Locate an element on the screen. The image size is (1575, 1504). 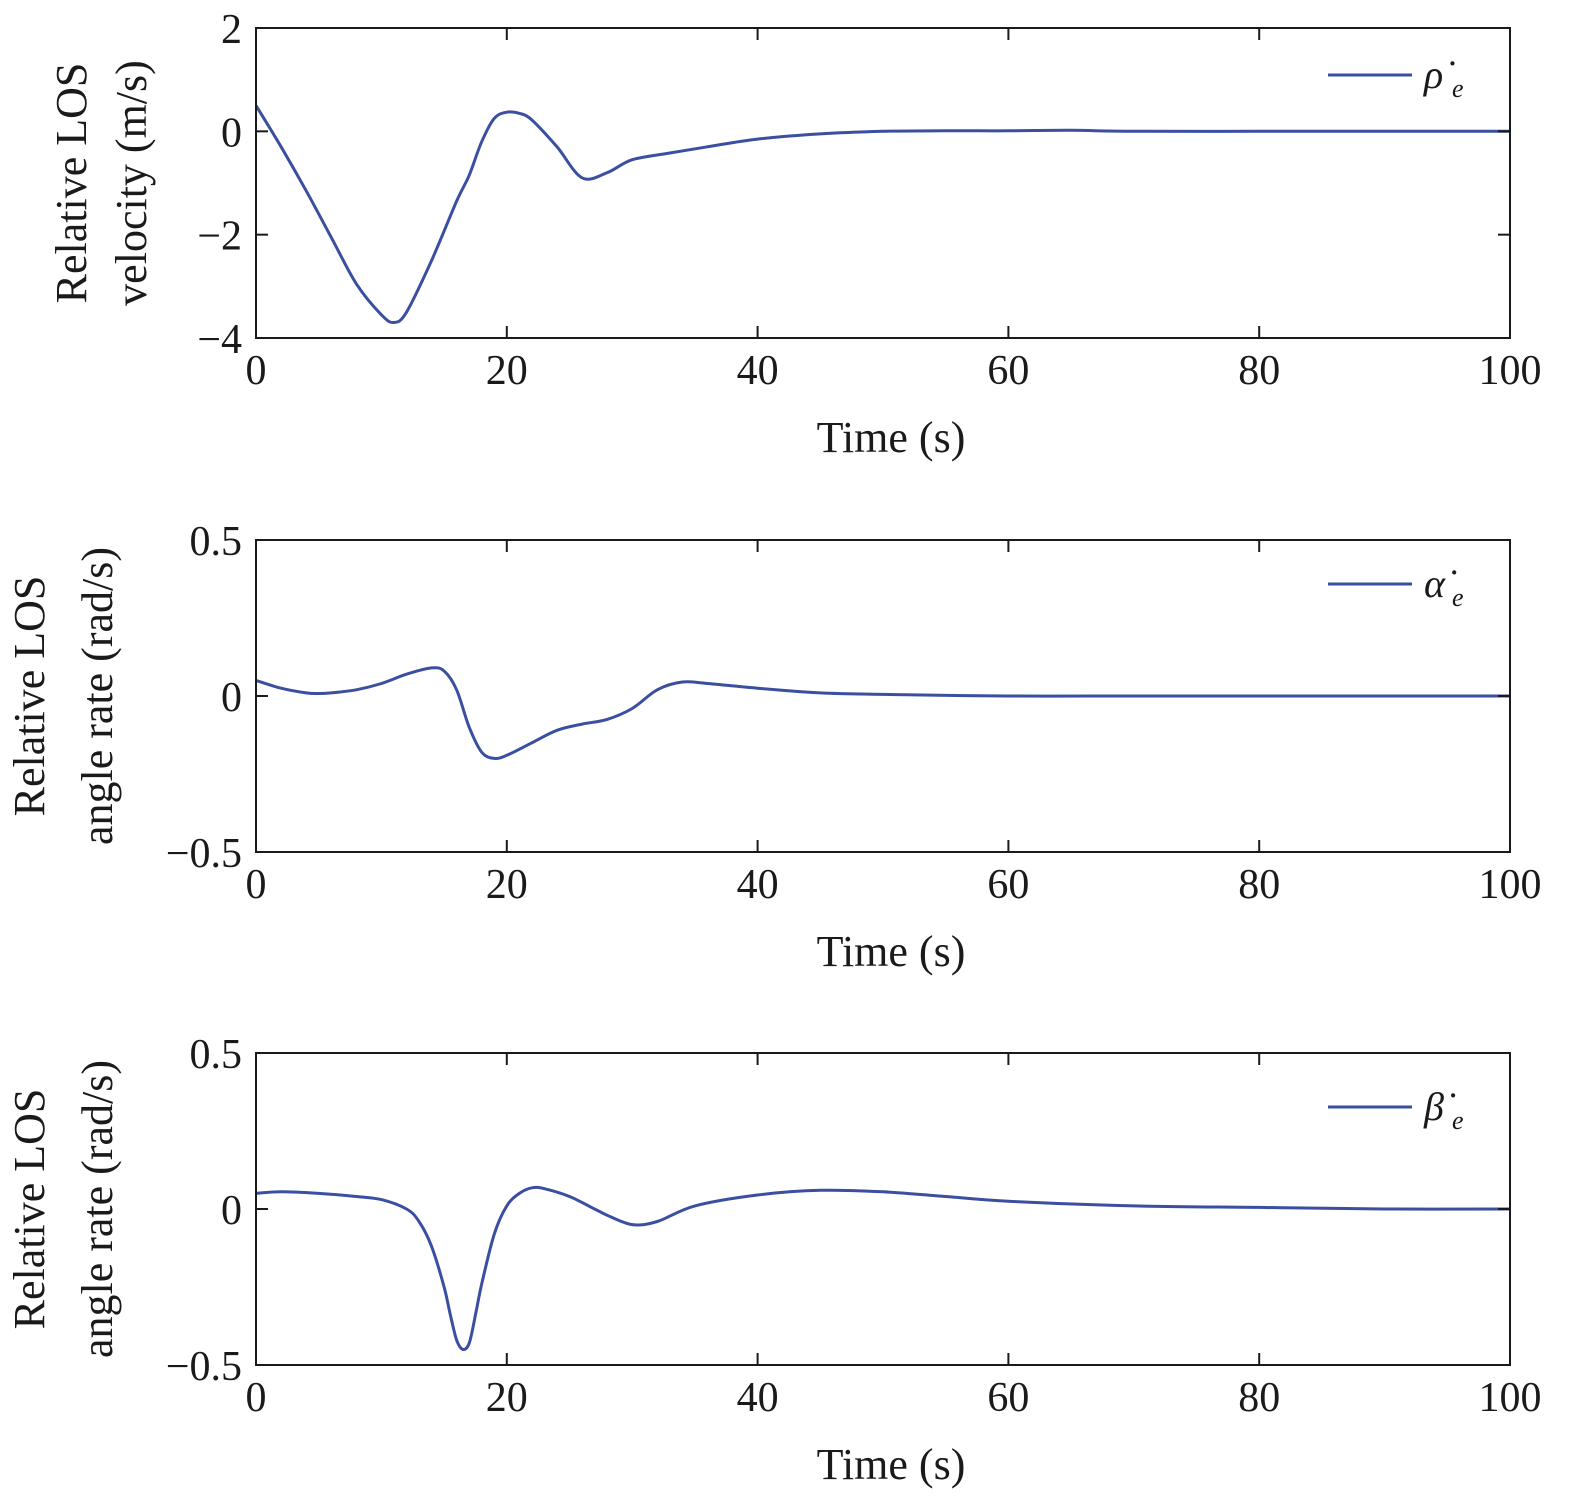
panel-1-xlabel: Time (s) is located at coordinates (891, 437).